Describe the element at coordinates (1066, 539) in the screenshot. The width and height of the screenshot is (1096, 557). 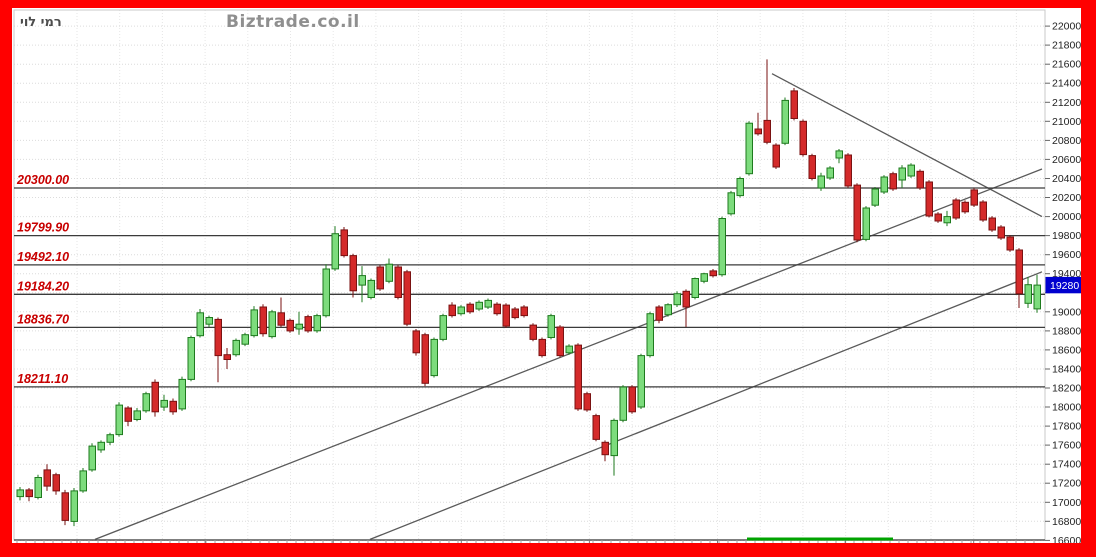
I see `y-axis-label: 16600` at that location.